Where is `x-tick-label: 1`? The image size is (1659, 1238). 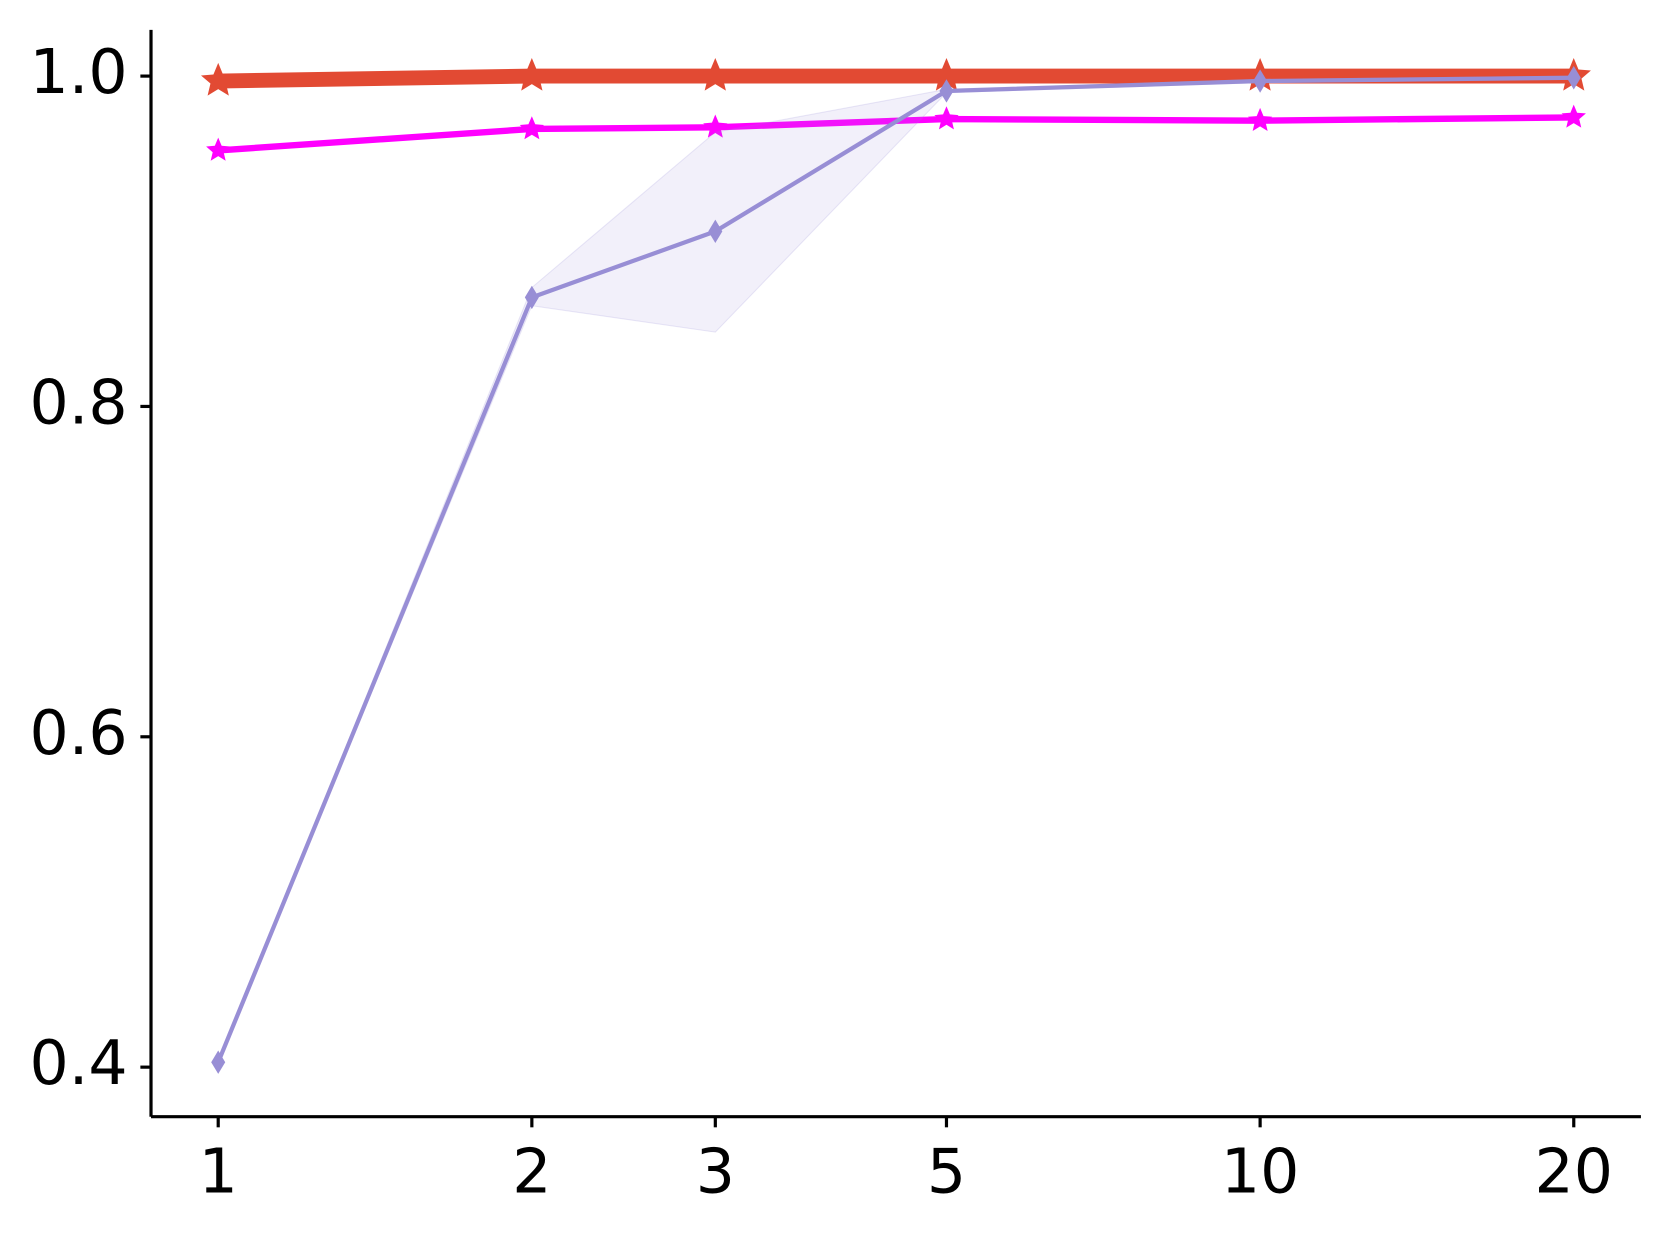
x-tick-label: 1 is located at coordinates (218, 1171).